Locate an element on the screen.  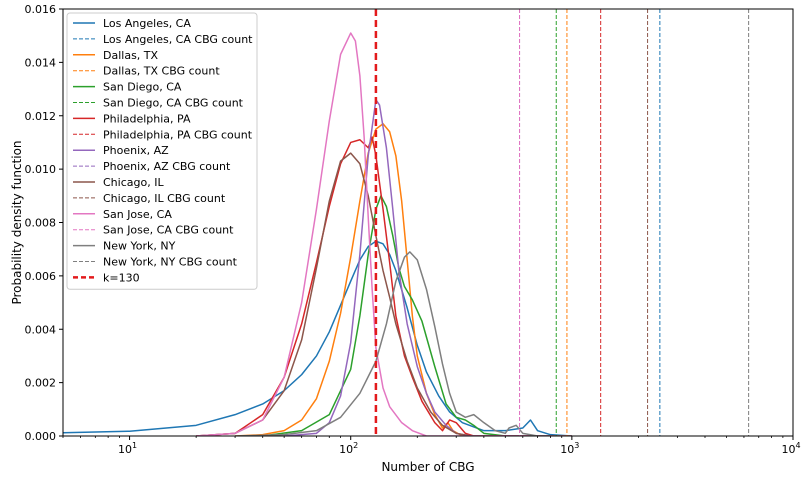
y-tick-label: 0.012 is located at coordinates (41, 116).